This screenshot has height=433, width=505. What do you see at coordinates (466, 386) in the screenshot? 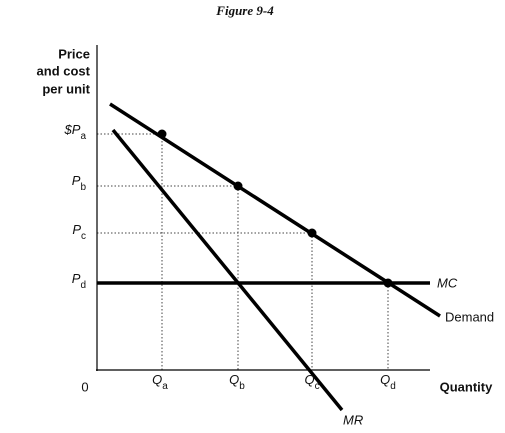
I see `x-axis-label: Quantity` at bounding box center [466, 386].